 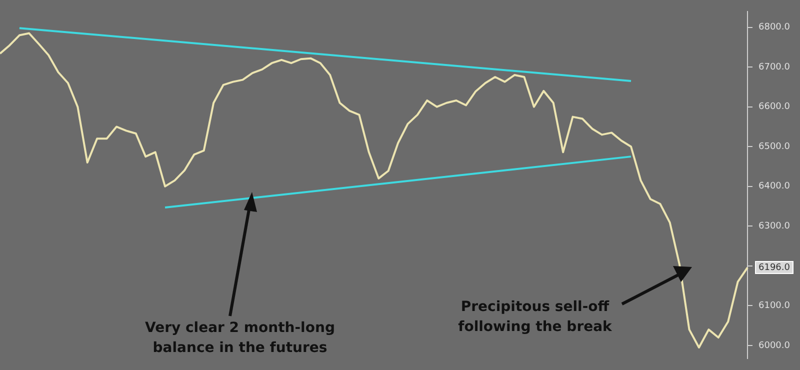 I want to click on y-tick-label: 6300.0, so click(x=774, y=227).